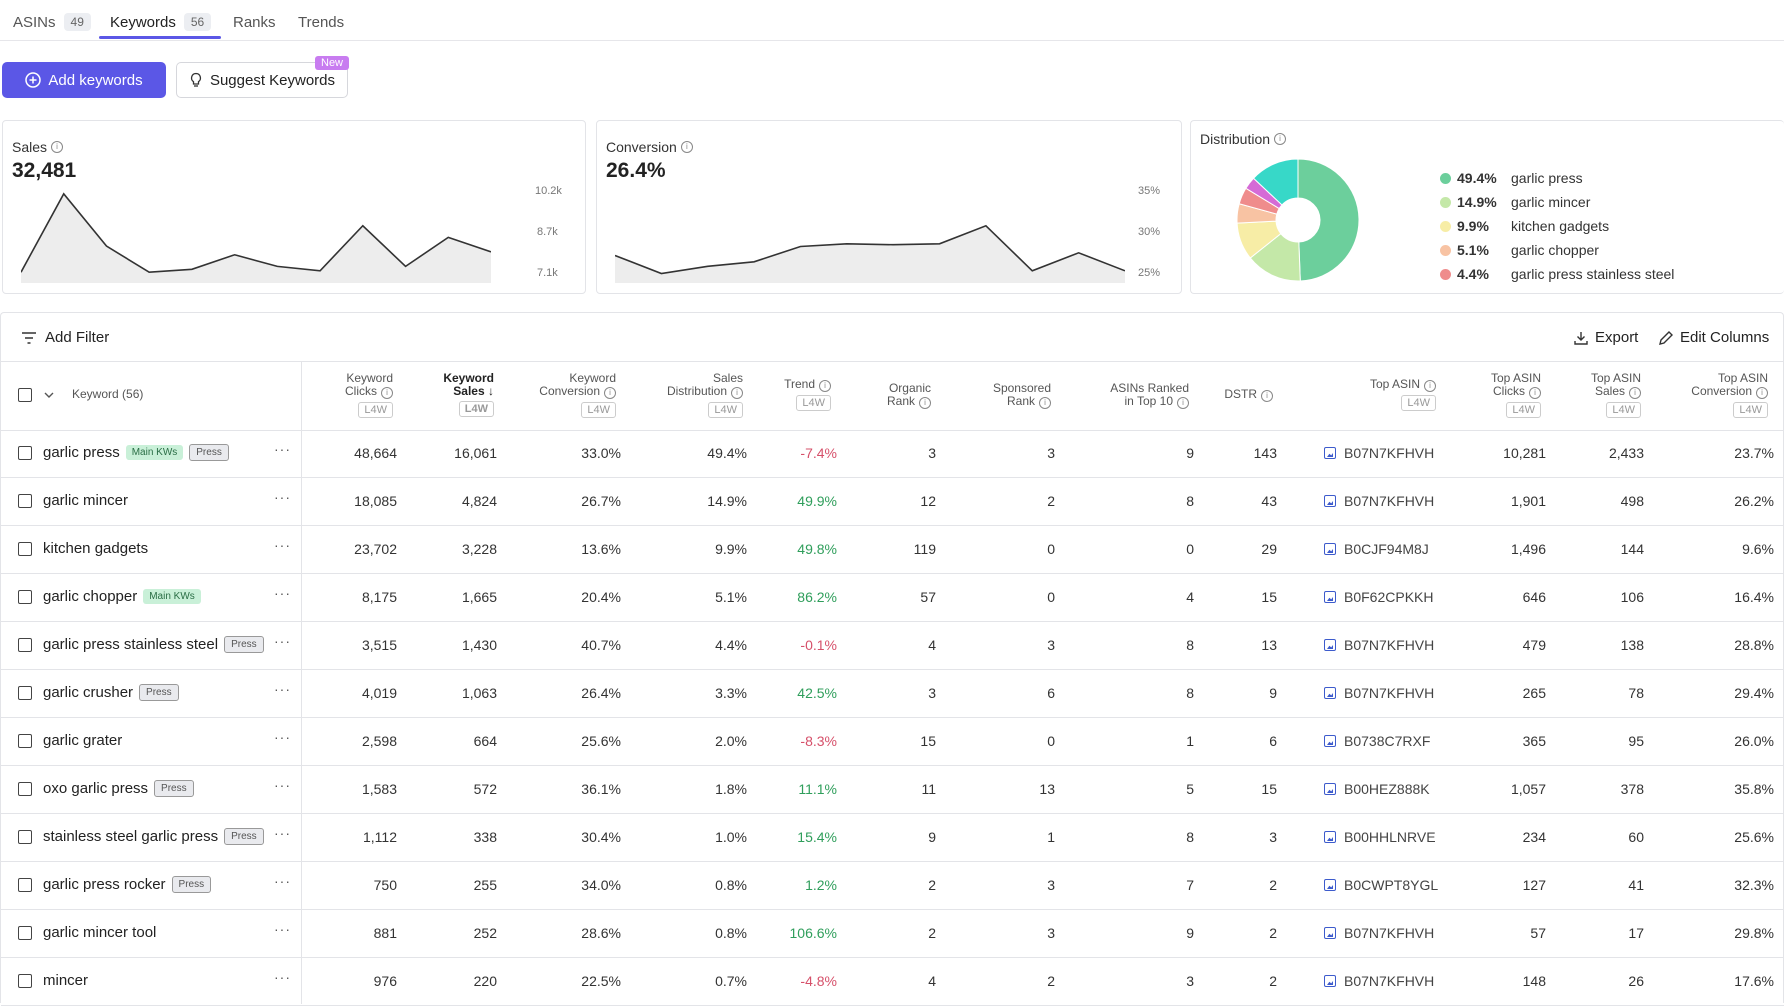 The width and height of the screenshot is (1784, 1006). I want to click on export-button: Export, so click(1605, 337).